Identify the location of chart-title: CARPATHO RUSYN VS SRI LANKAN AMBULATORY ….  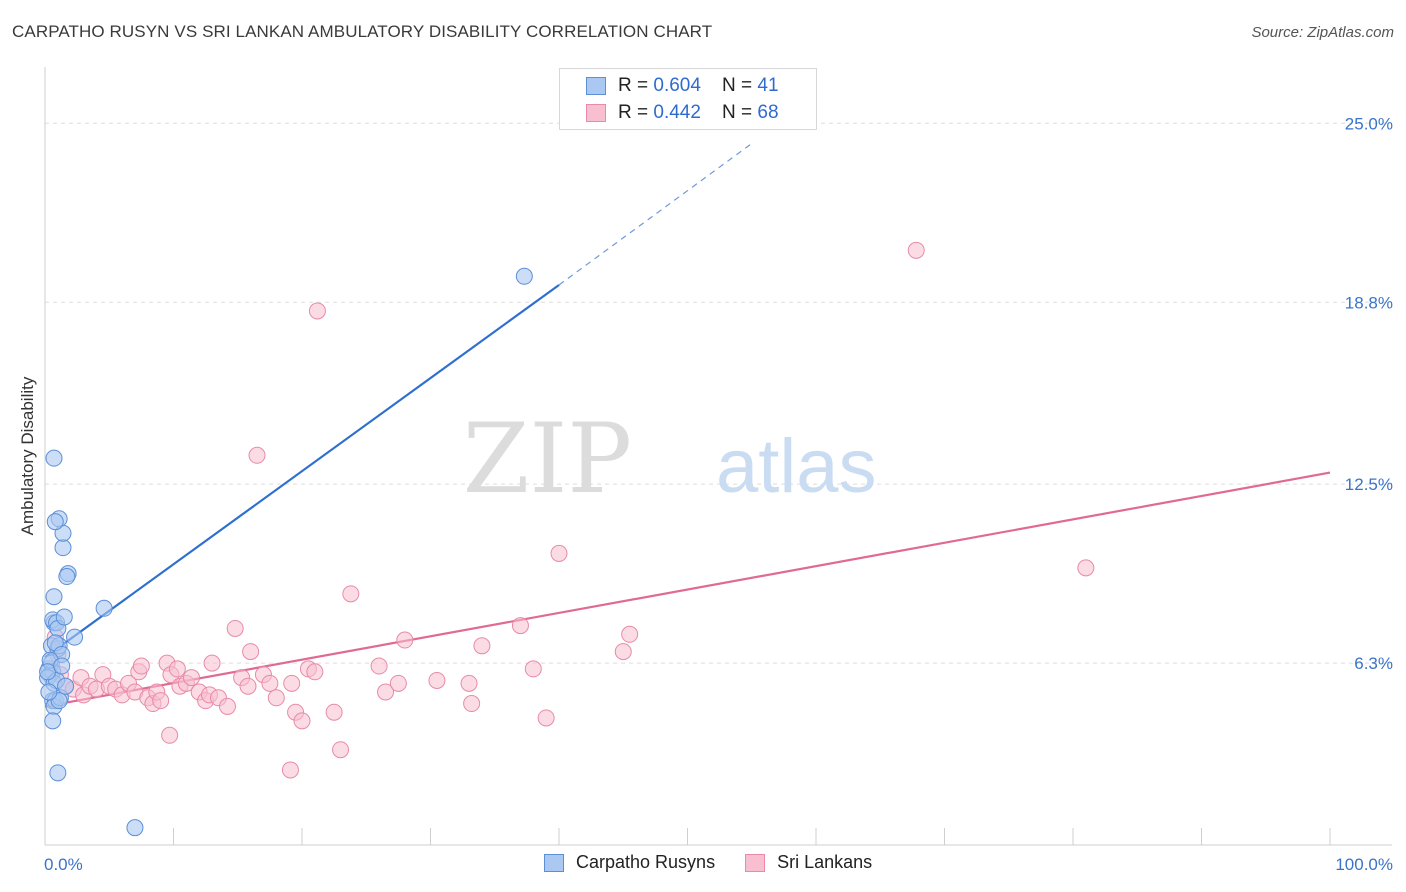
(362, 31).